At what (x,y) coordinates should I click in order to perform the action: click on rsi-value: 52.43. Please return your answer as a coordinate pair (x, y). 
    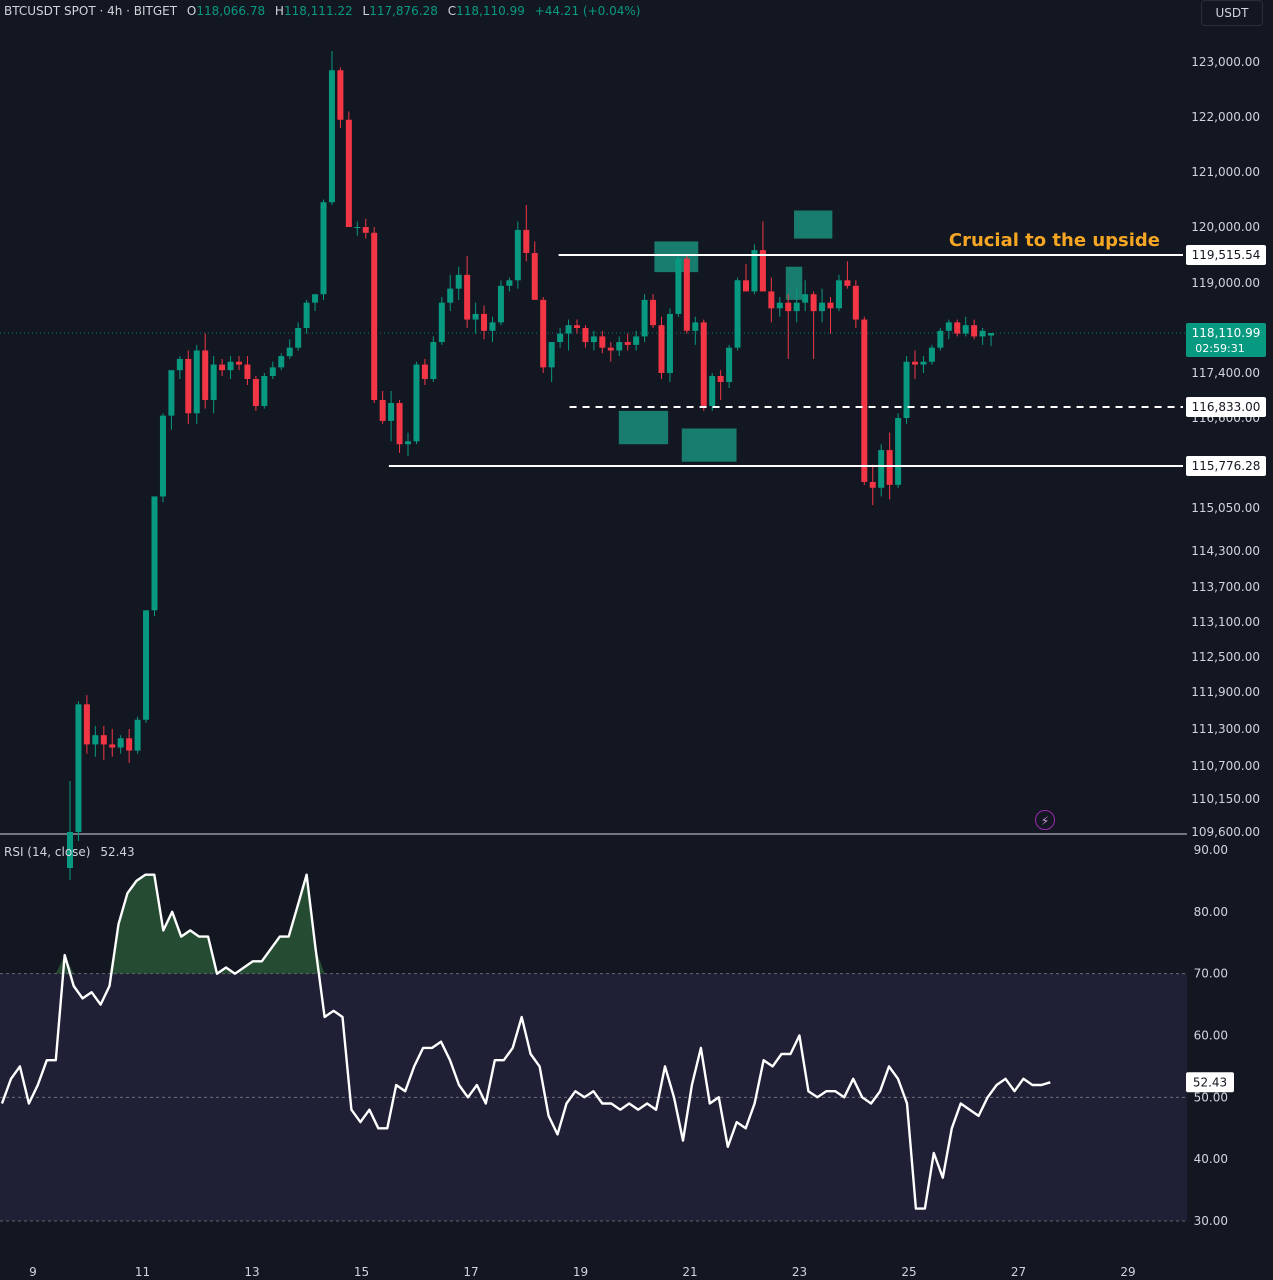
    Looking at the image, I should click on (117, 852).